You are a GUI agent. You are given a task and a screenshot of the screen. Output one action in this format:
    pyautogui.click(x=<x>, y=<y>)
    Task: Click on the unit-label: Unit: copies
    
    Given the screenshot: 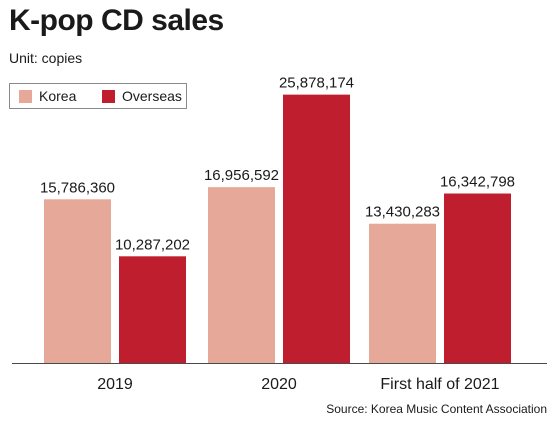 What is the action you would take?
    pyautogui.click(x=46, y=58)
    